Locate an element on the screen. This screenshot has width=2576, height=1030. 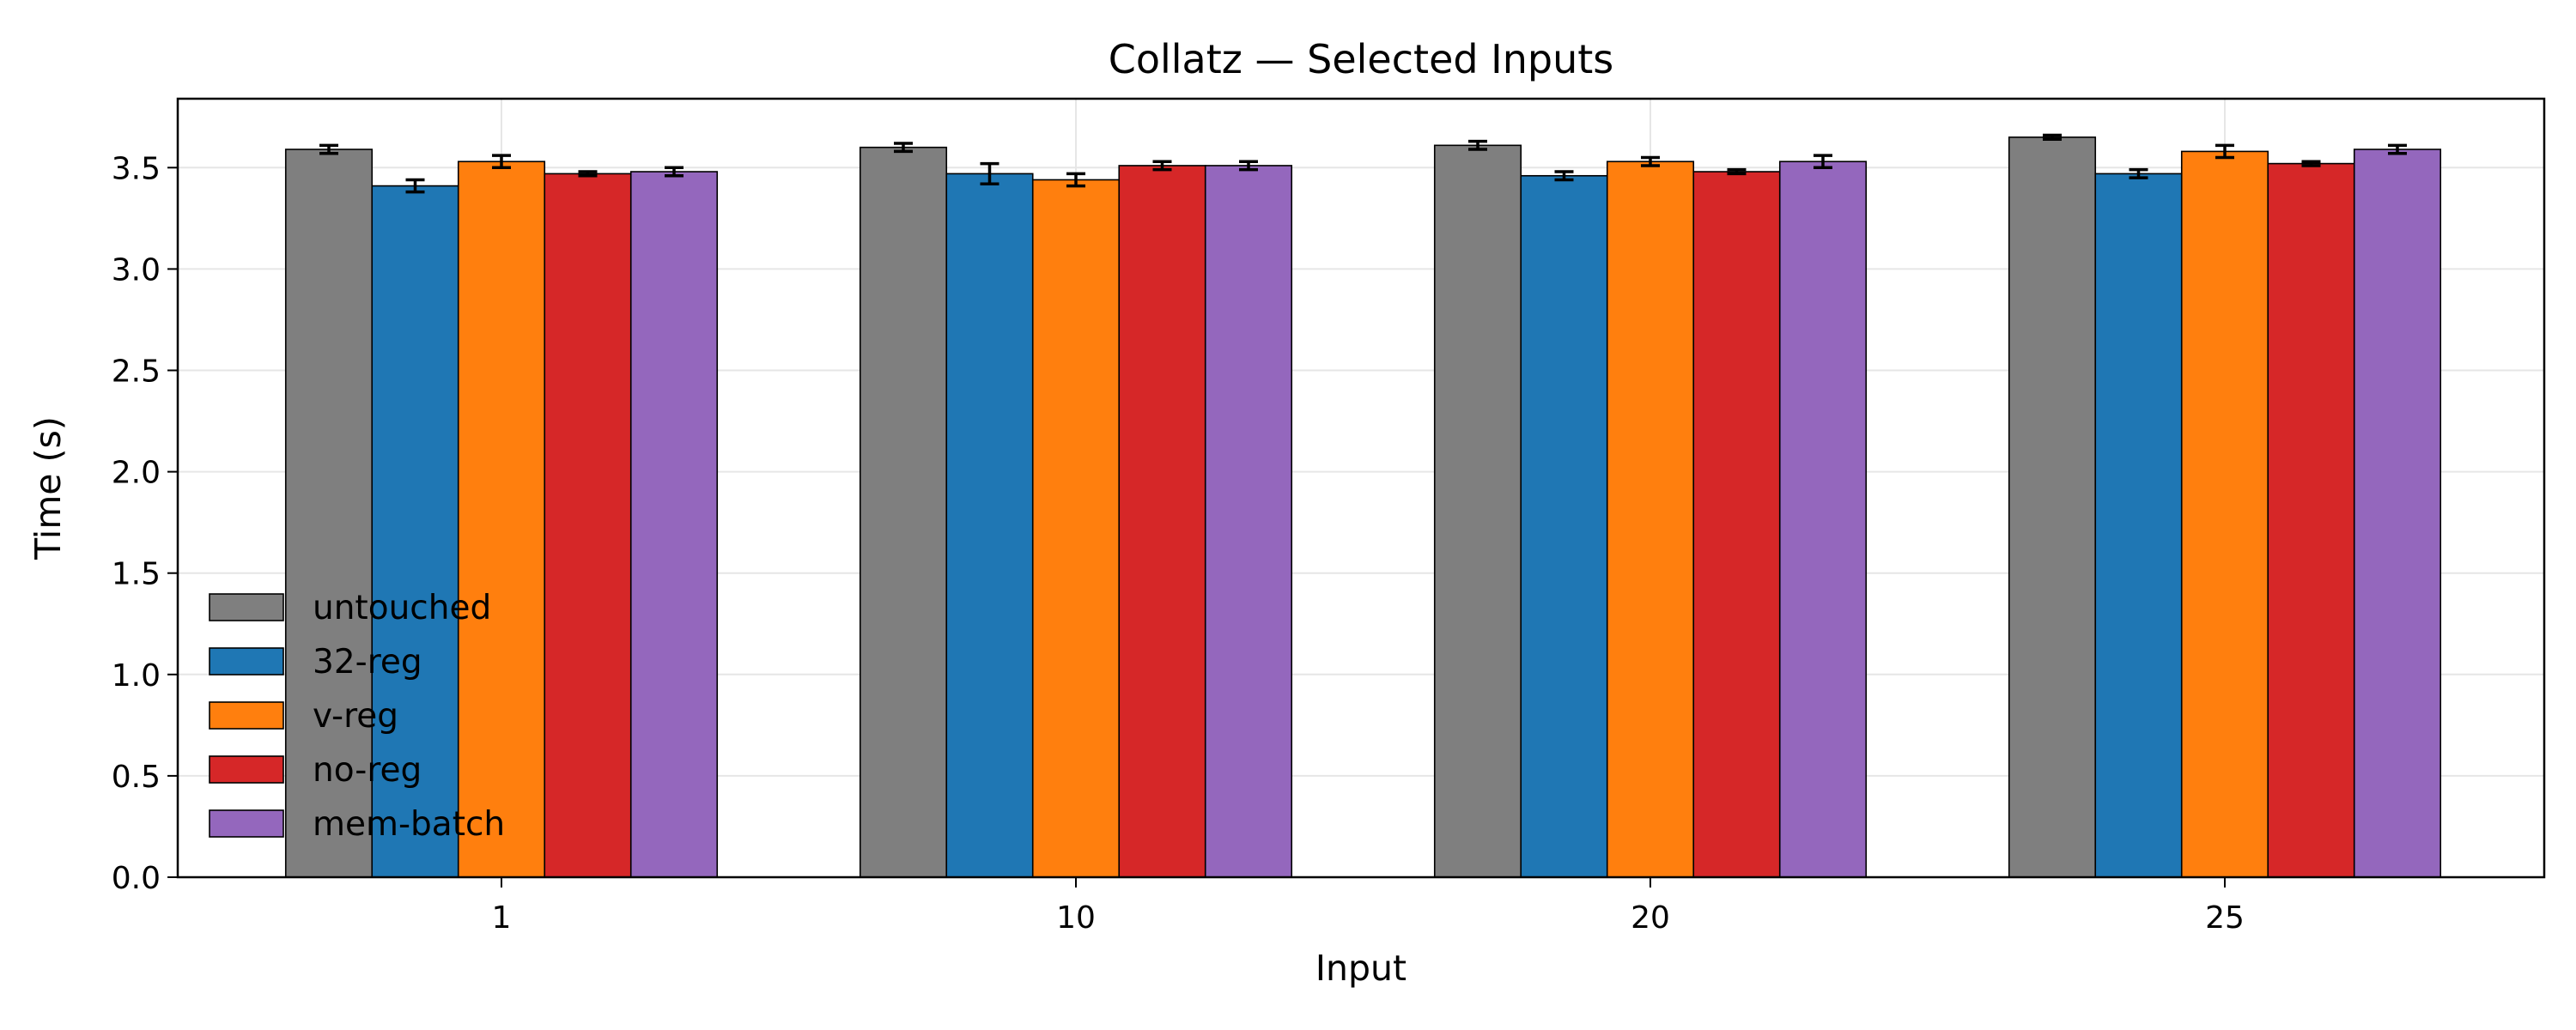
chart-title: Collatz — Selected Inputs is located at coordinates (1361, 59).